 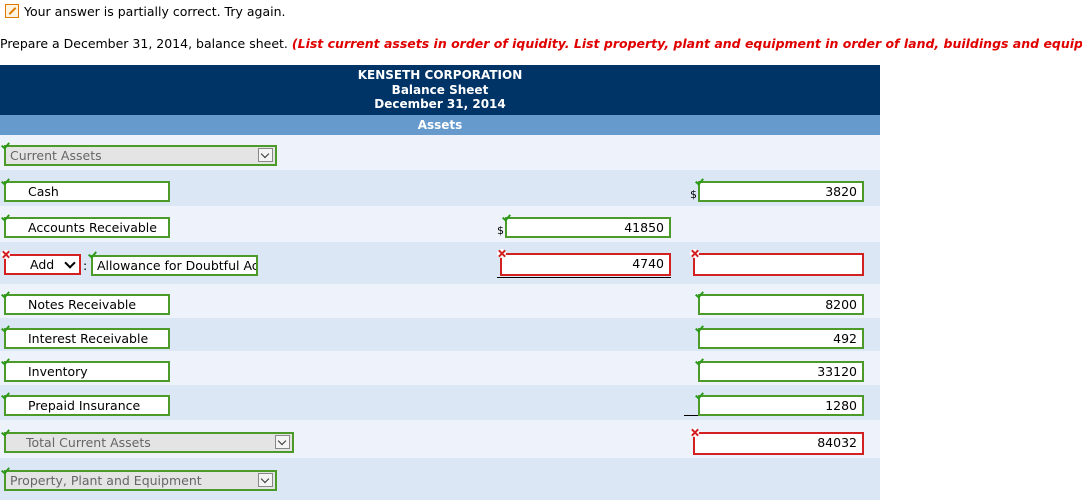 What do you see at coordinates (87, 371) in the screenshot?
I see `inventory-label-input: Inventory` at bounding box center [87, 371].